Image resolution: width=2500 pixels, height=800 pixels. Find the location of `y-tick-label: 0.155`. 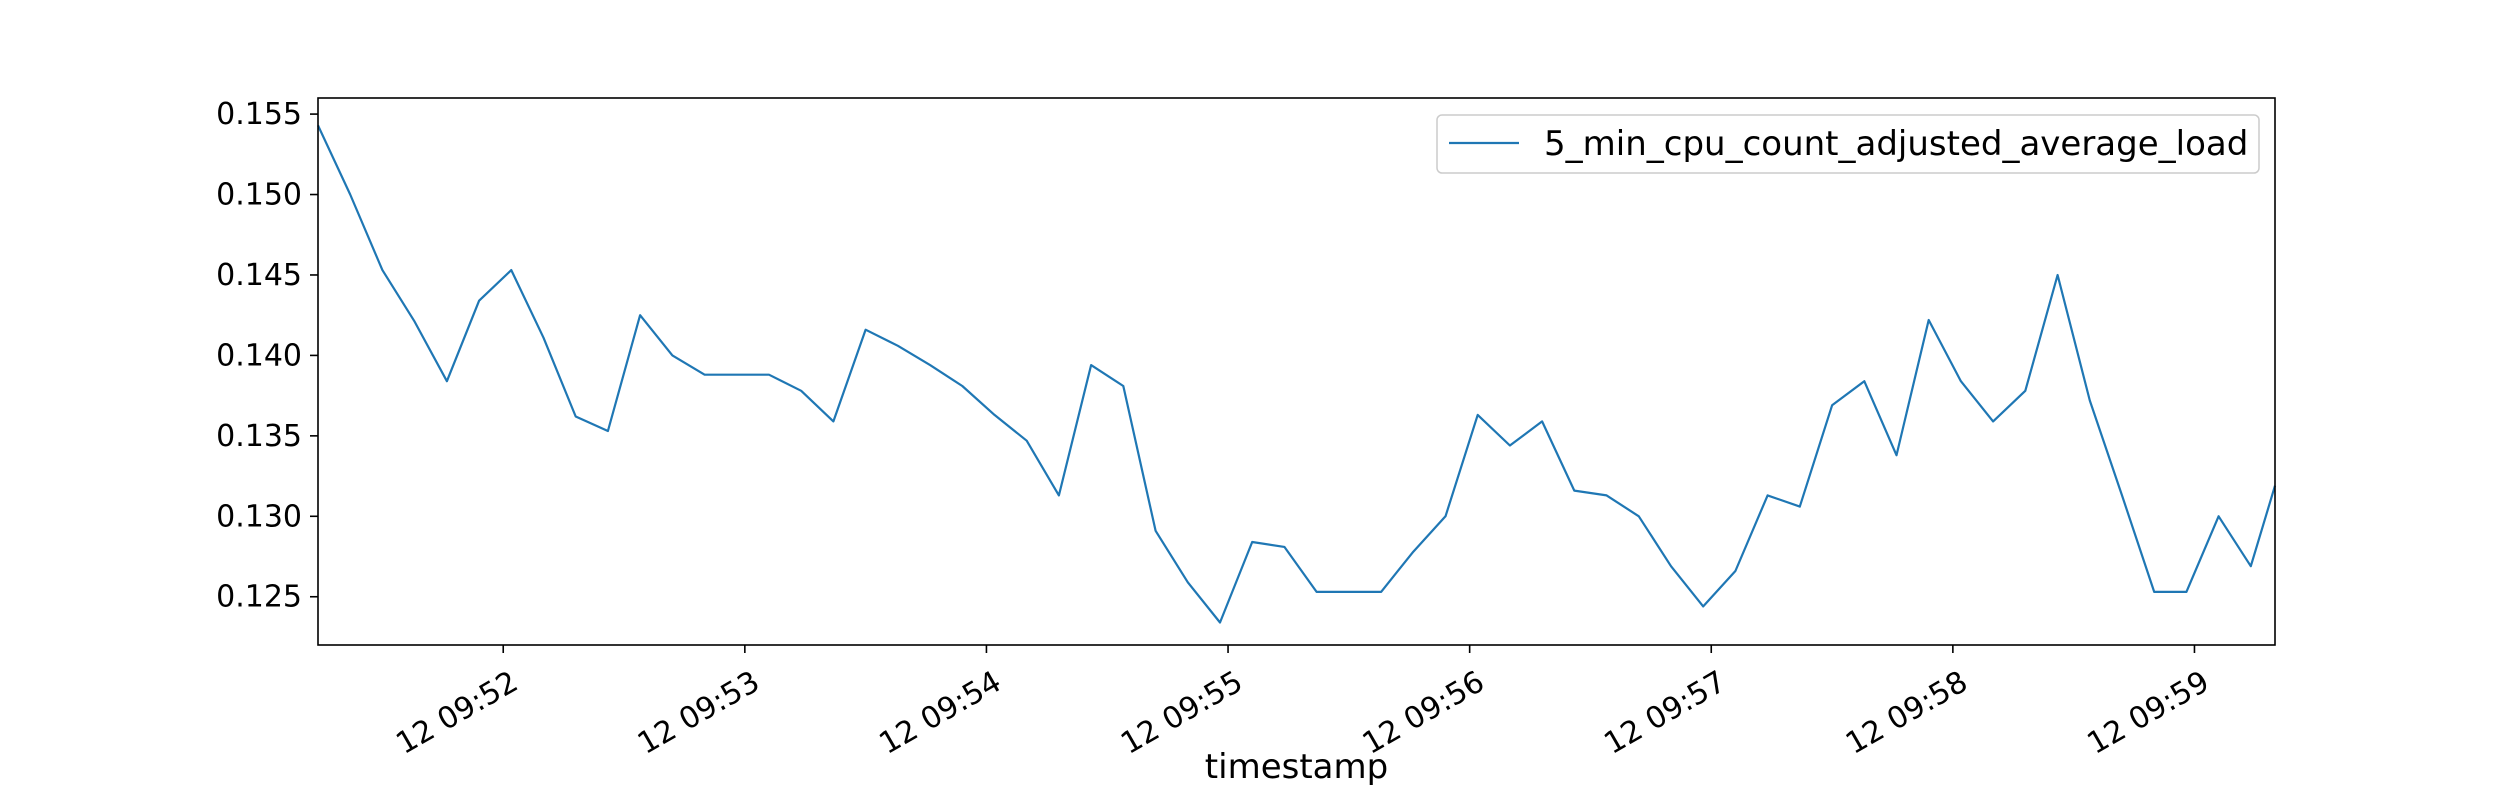

y-tick-label: 0.155 is located at coordinates (259, 114).